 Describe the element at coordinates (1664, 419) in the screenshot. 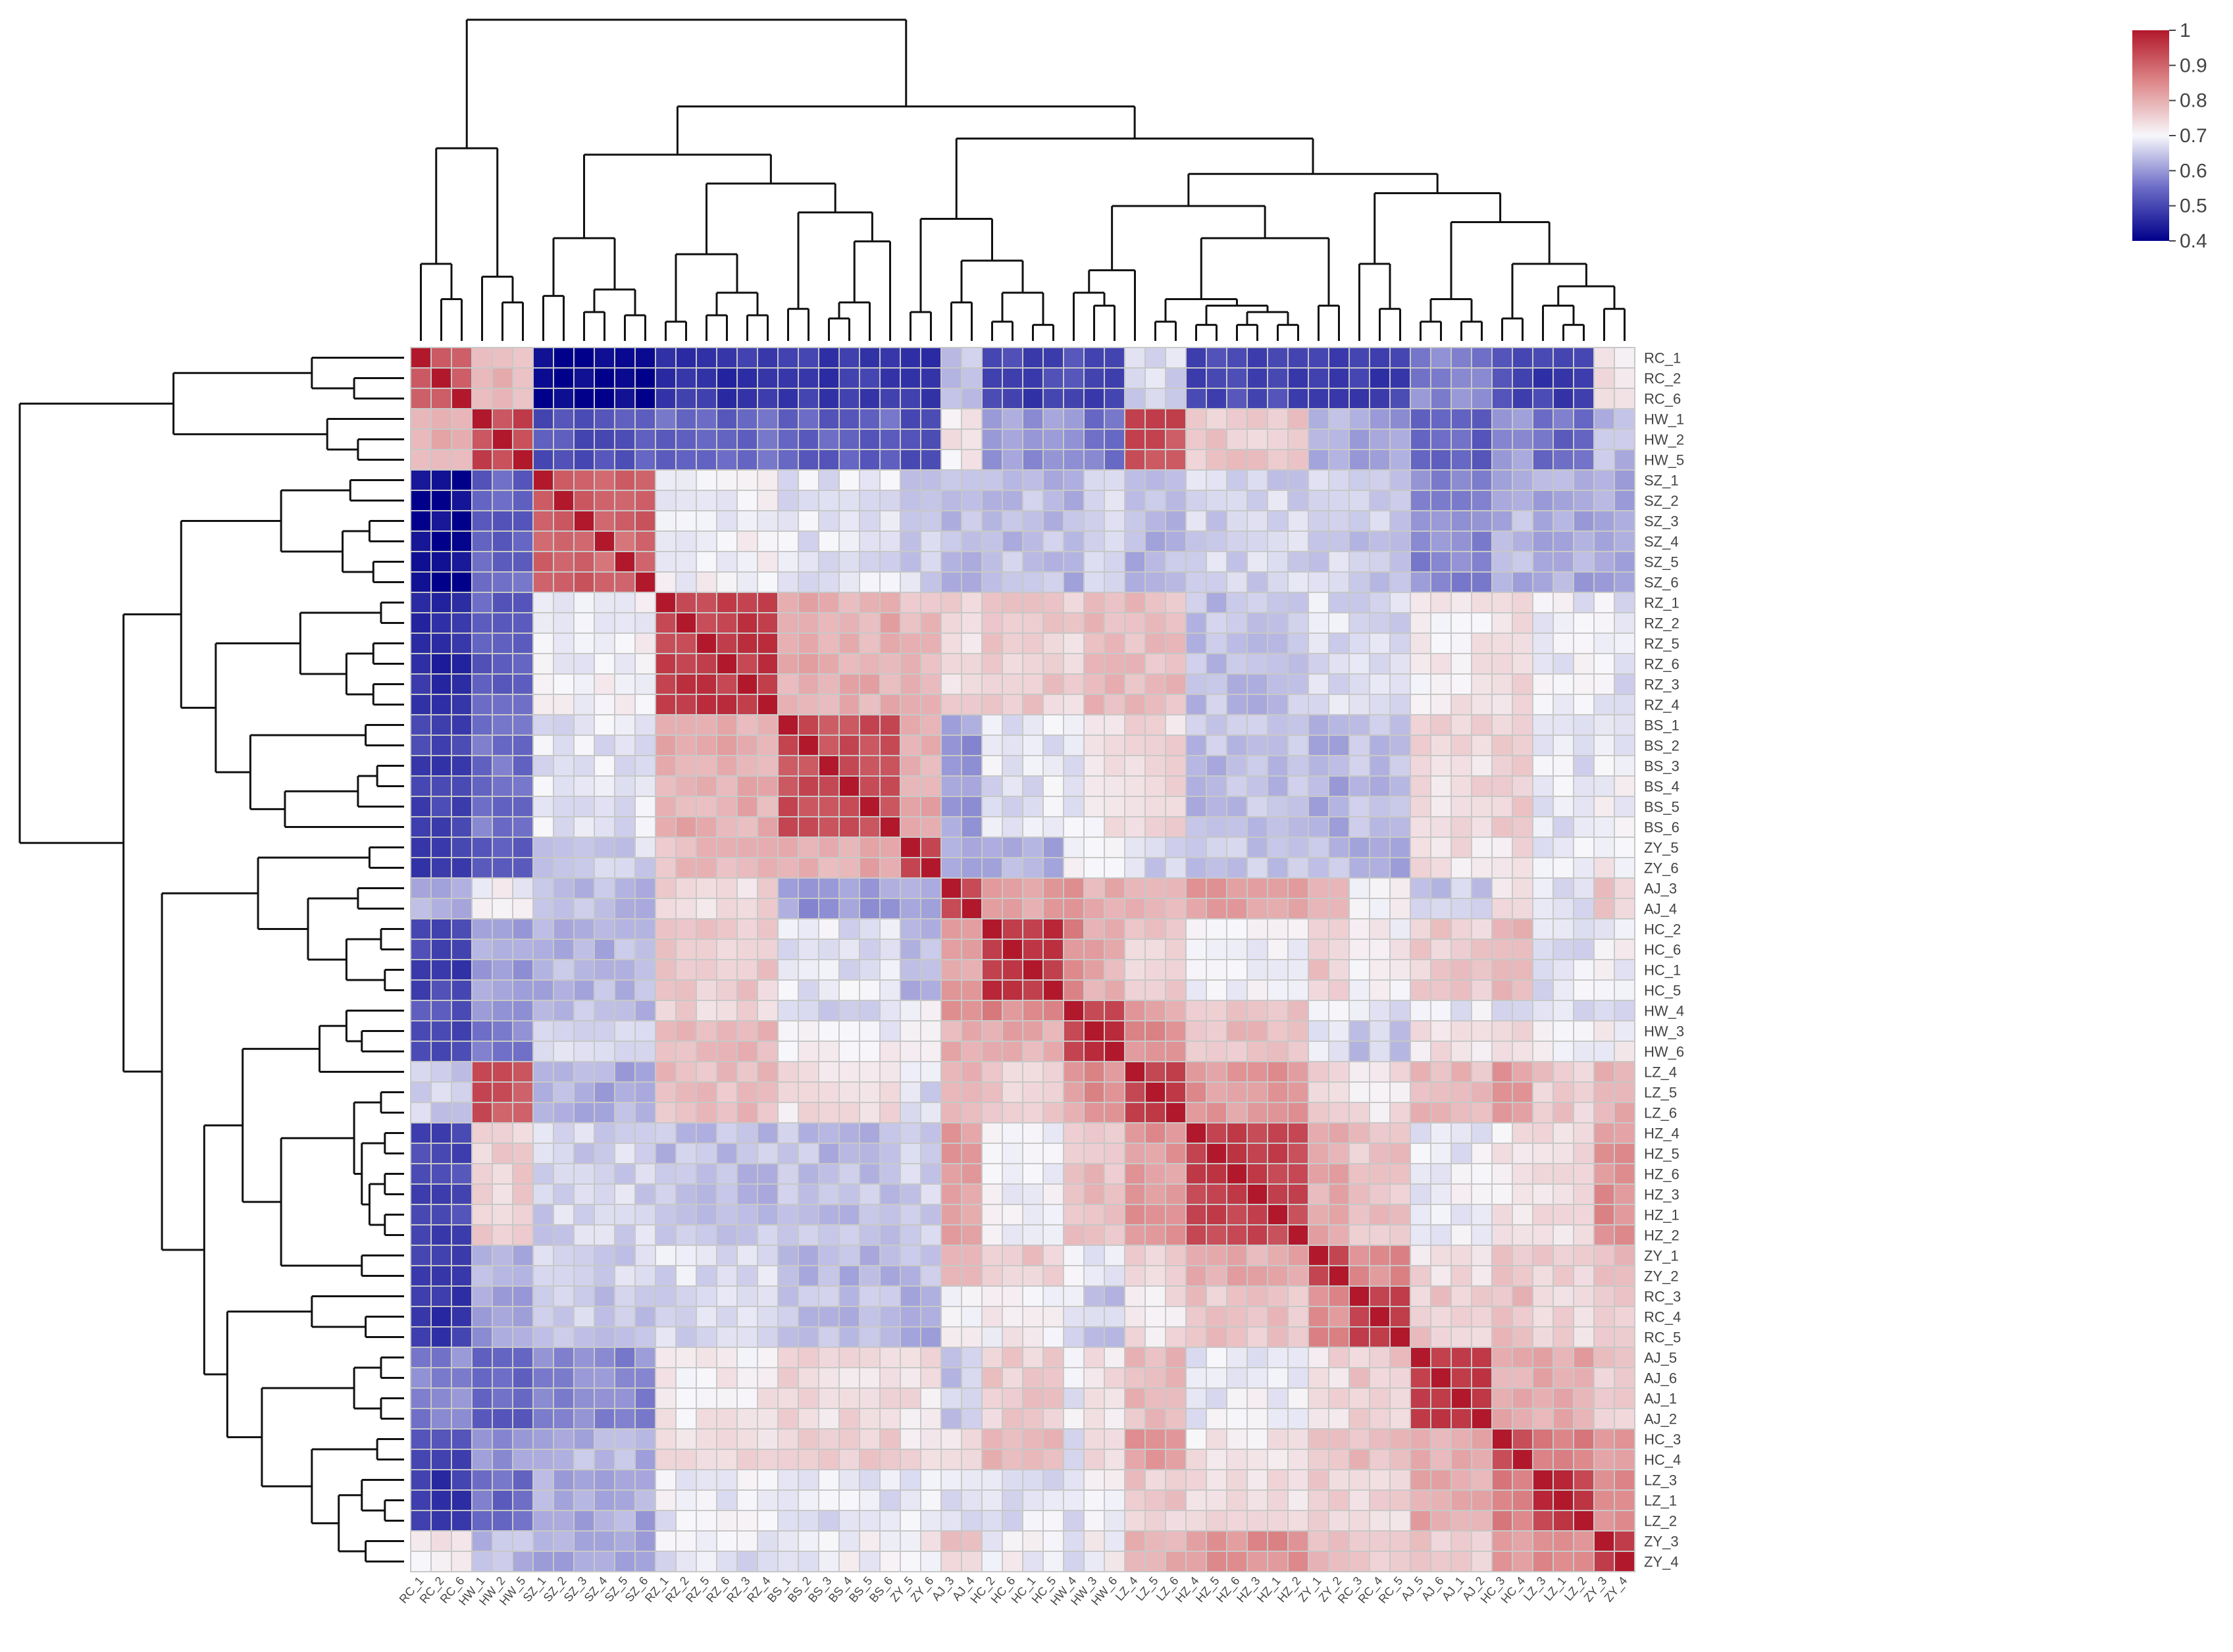

I see `row-label: HW_1` at that location.